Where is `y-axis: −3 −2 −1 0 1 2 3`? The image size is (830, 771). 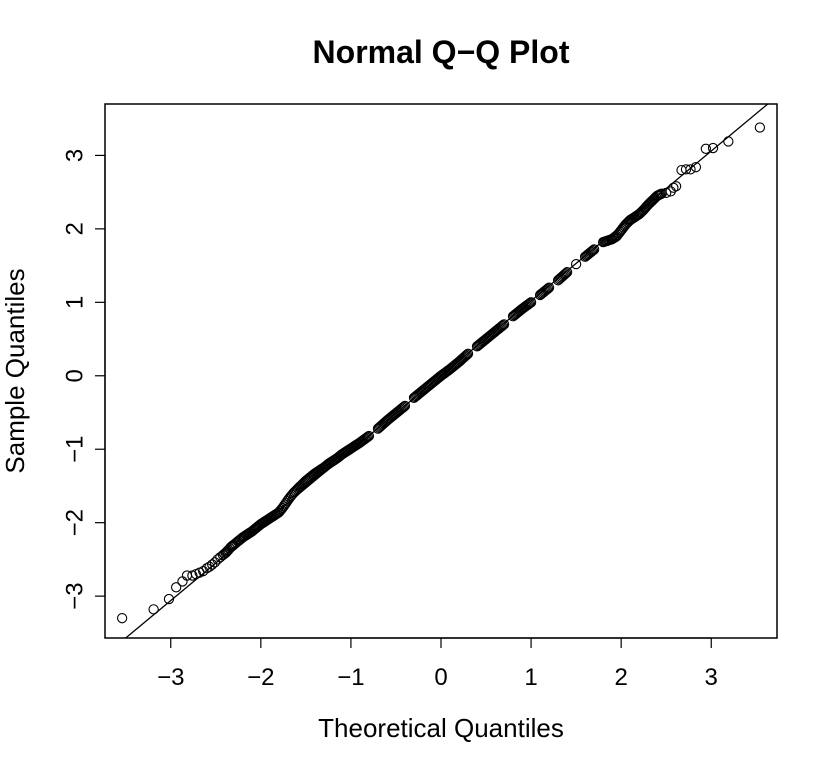
y-axis: −3 −2 −1 0 1 2 3 is located at coordinates (84, 379).